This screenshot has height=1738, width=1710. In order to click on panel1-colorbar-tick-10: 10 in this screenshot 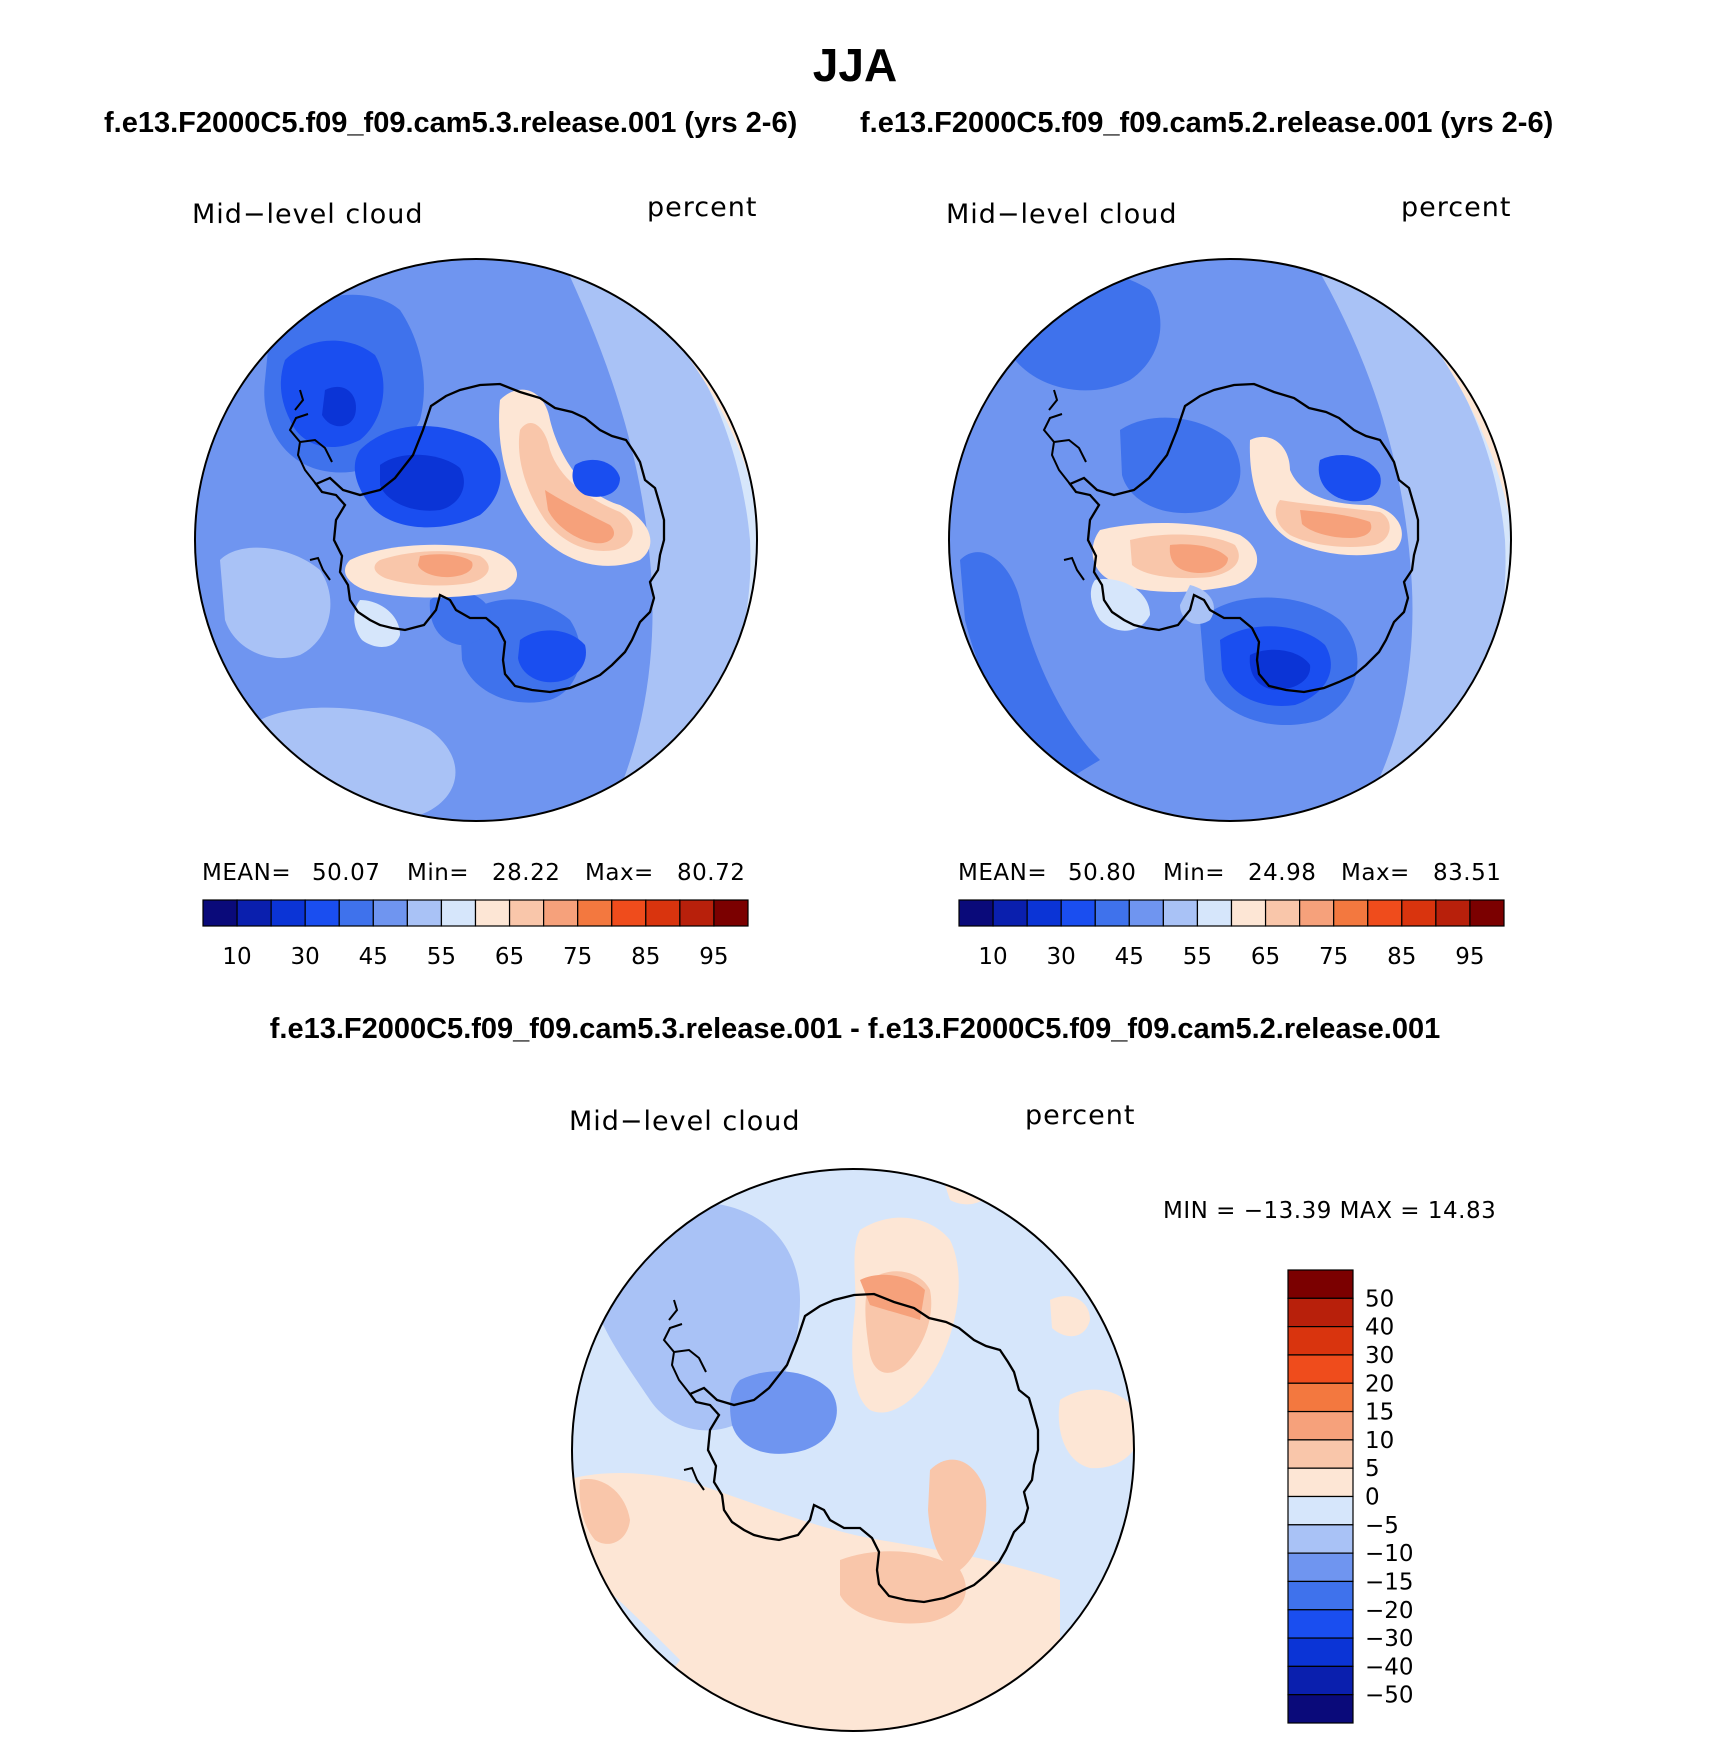, I will do `click(236, 957)`.